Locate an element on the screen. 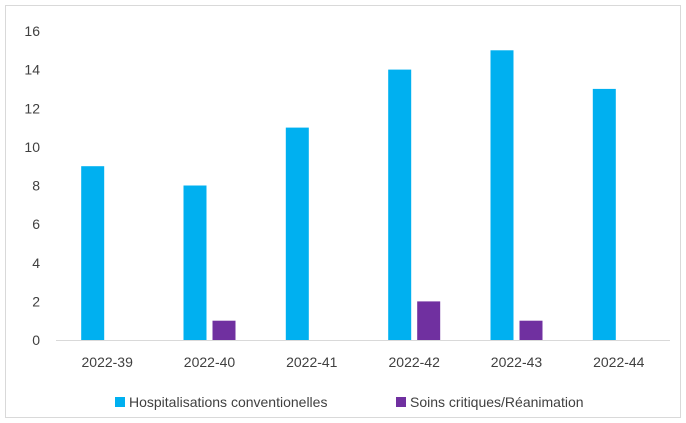 Image resolution: width=686 pixels, height=423 pixels. y-tick-label: 14 is located at coordinates (32, 70).